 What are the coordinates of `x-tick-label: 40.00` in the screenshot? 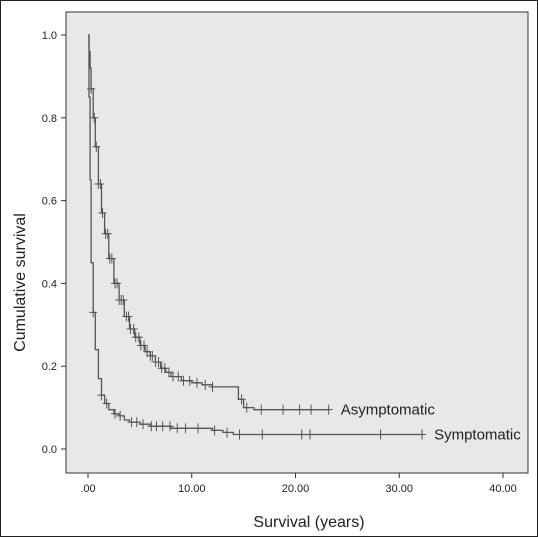 It's located at (503, 489).